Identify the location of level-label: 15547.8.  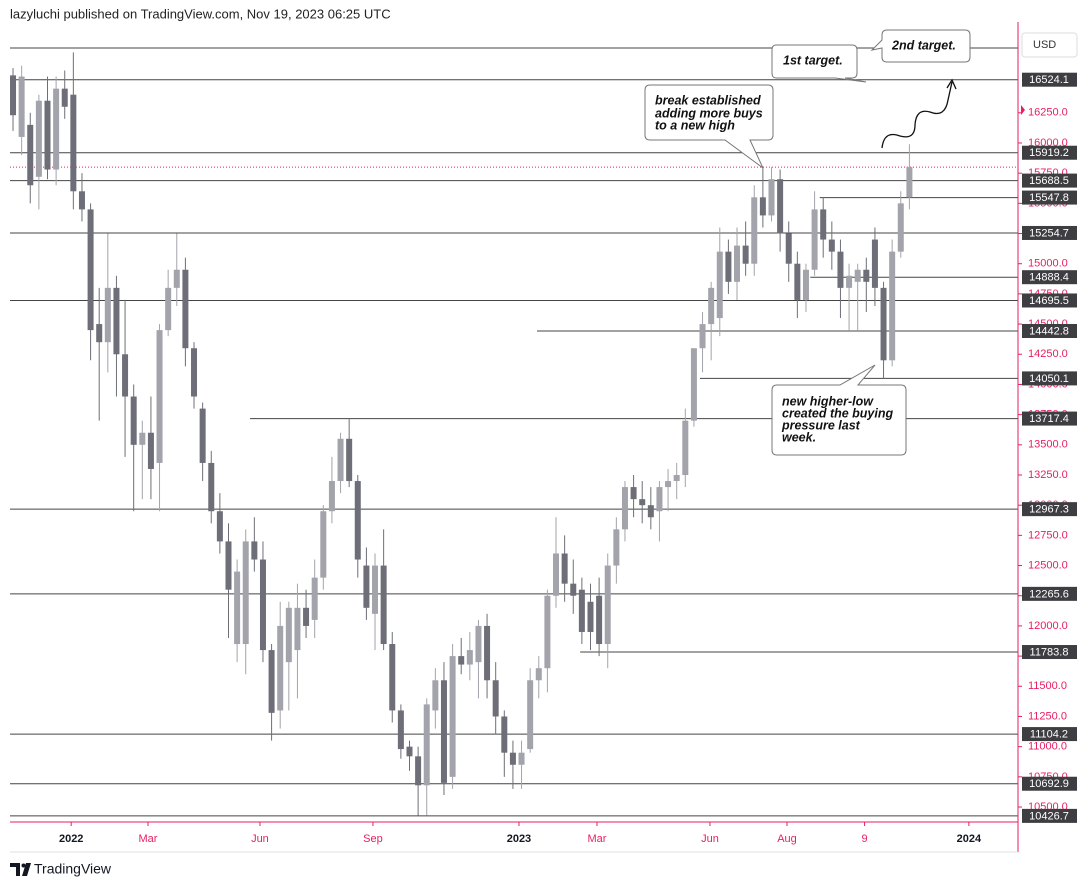
(1049, 198).